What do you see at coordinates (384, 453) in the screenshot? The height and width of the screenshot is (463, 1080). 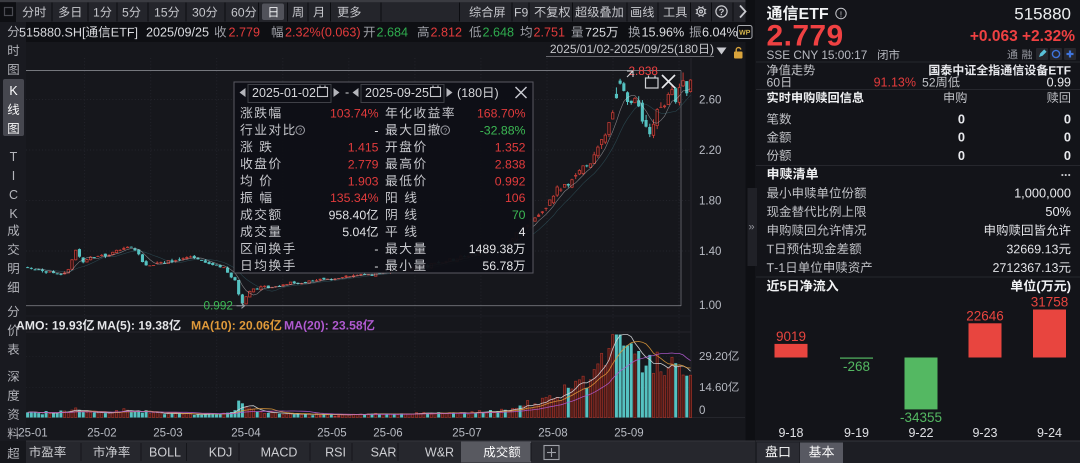 I see `svg-text: SAR` at bounding box center [384, 453].